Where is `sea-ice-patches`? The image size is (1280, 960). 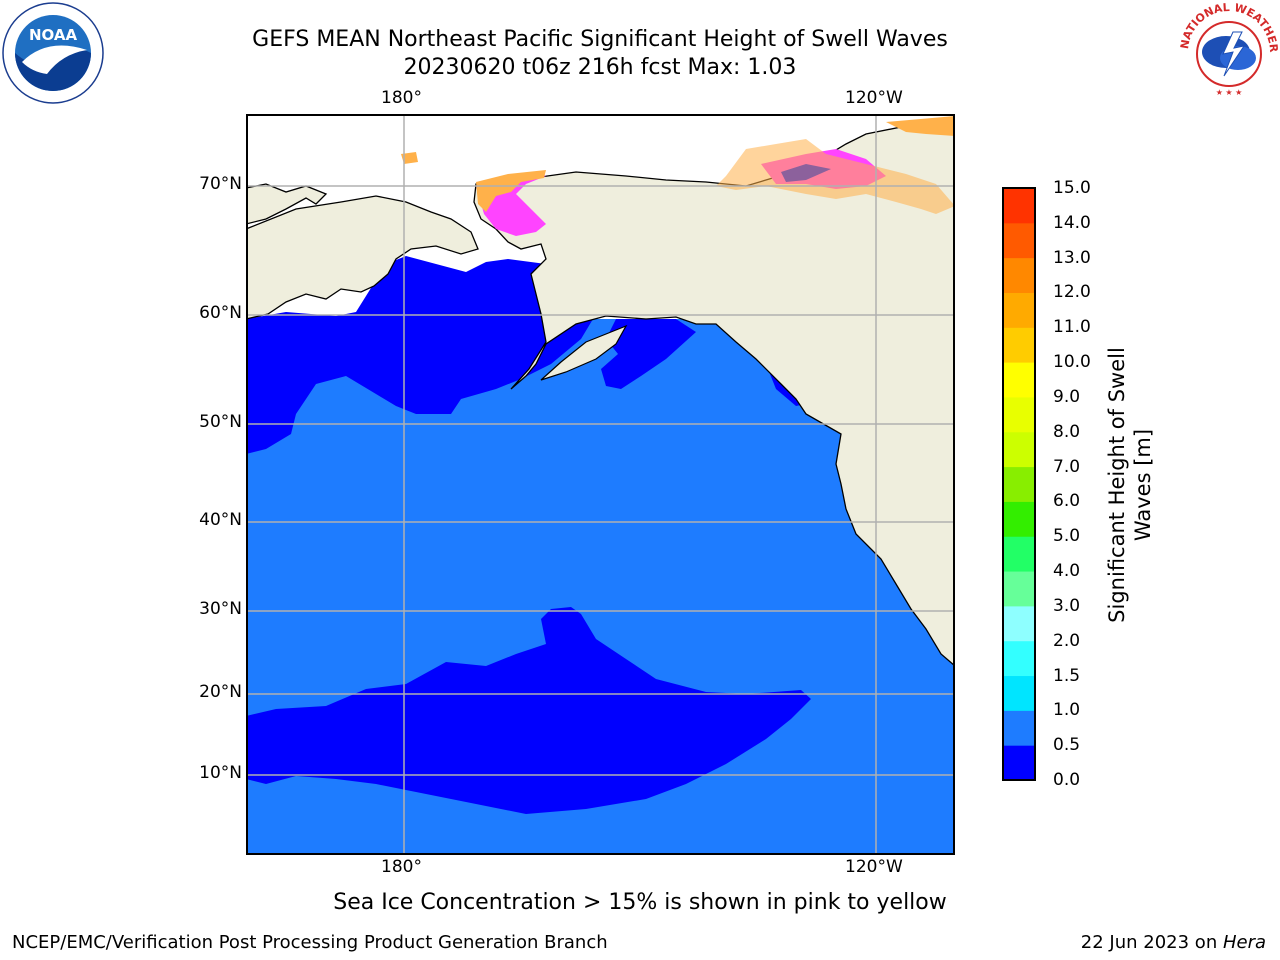
sea-ice-patches is located at coordinates (678, 176).